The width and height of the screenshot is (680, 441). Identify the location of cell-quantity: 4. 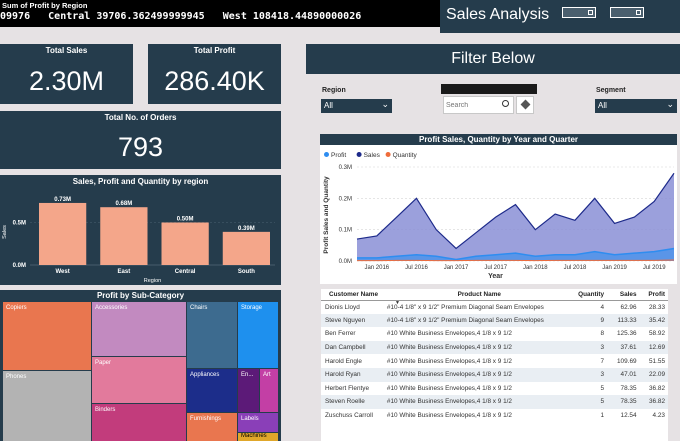
(602, 307).